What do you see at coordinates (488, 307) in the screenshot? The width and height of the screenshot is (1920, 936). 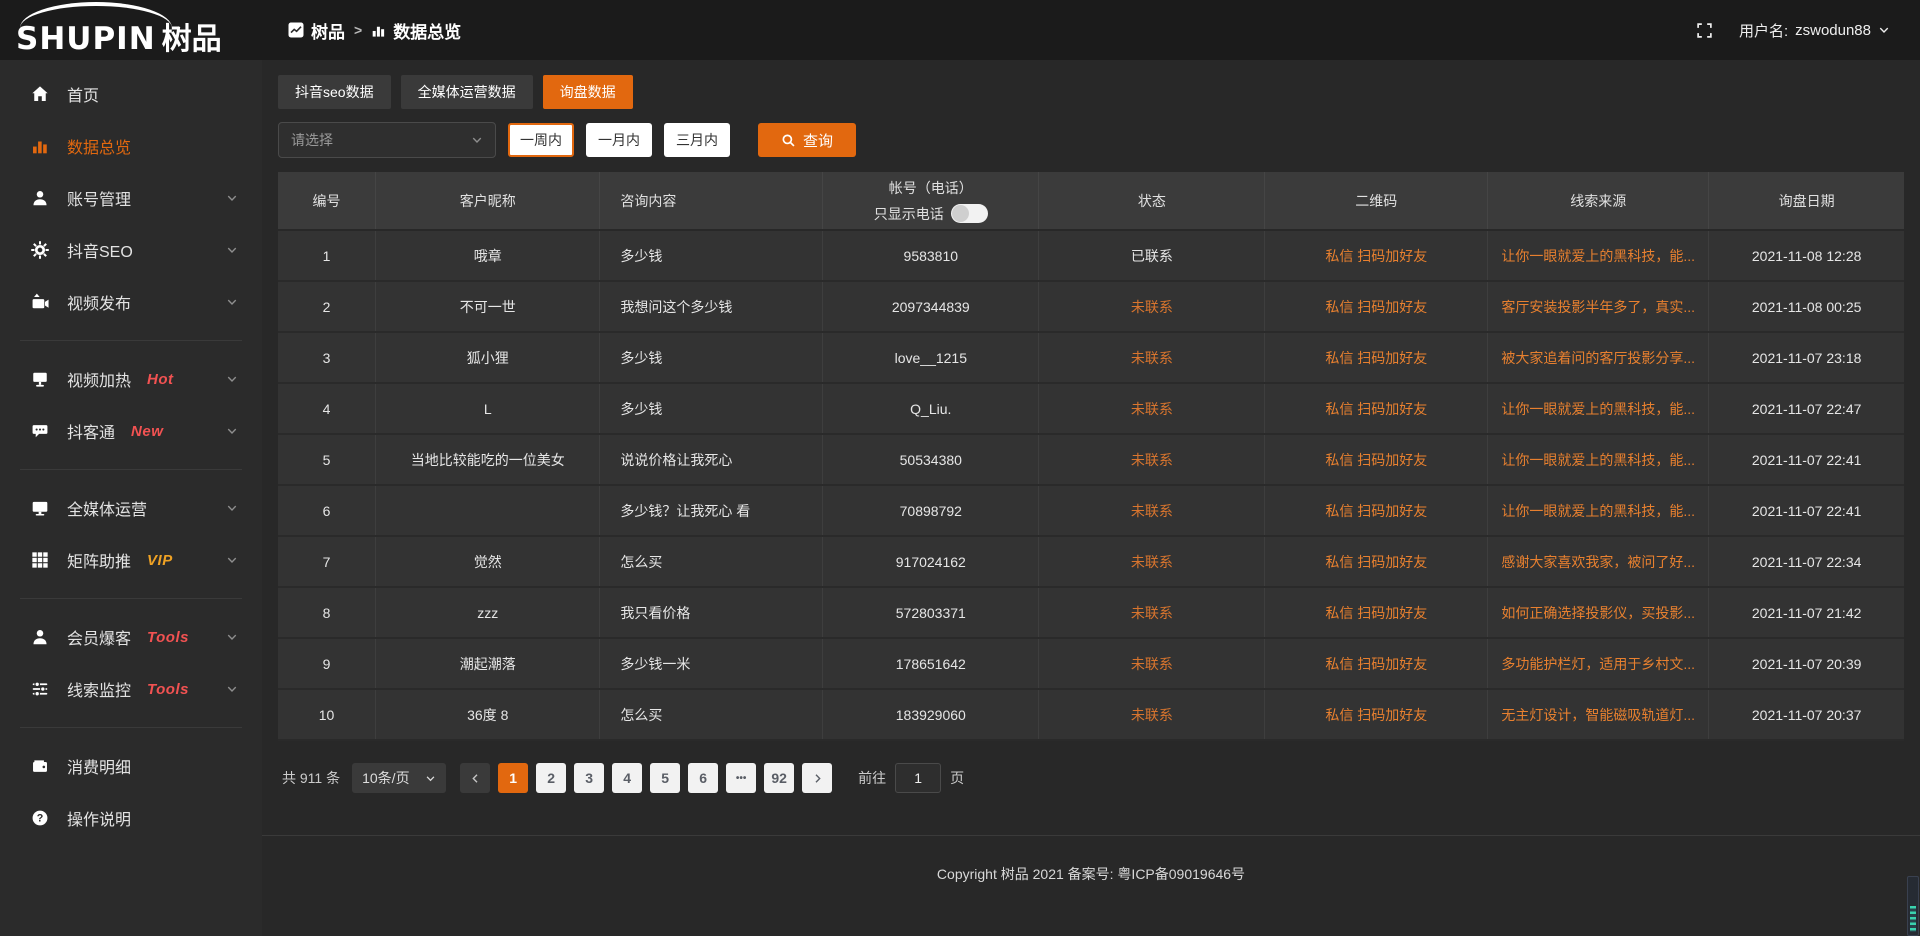 I see `cell-nickname: 不可一世` at bounding box center [488, 307].